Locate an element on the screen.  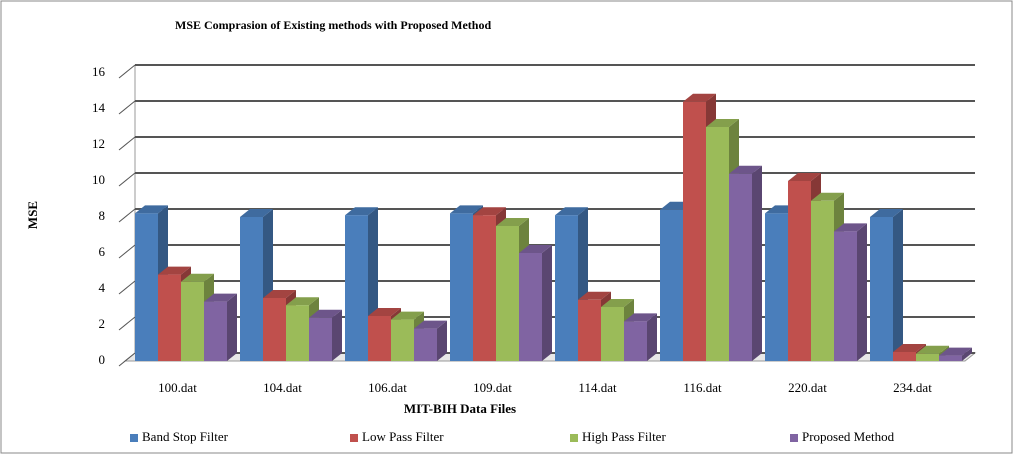
y-tick-label: 8 is located at coordinates (102, 215).